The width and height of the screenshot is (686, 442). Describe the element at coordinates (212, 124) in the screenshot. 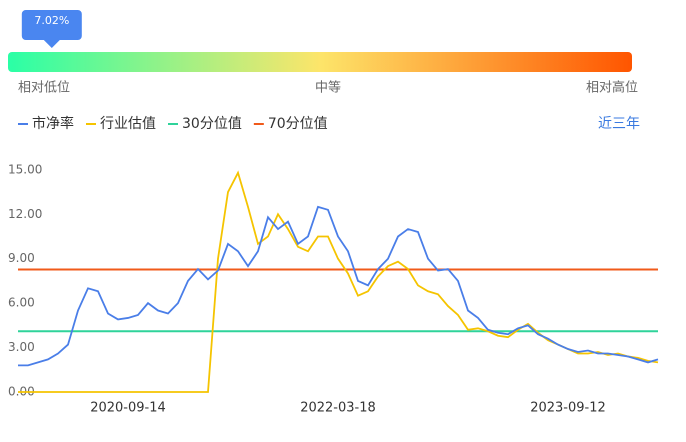

I see `legend-label: 30分位值` at that location.